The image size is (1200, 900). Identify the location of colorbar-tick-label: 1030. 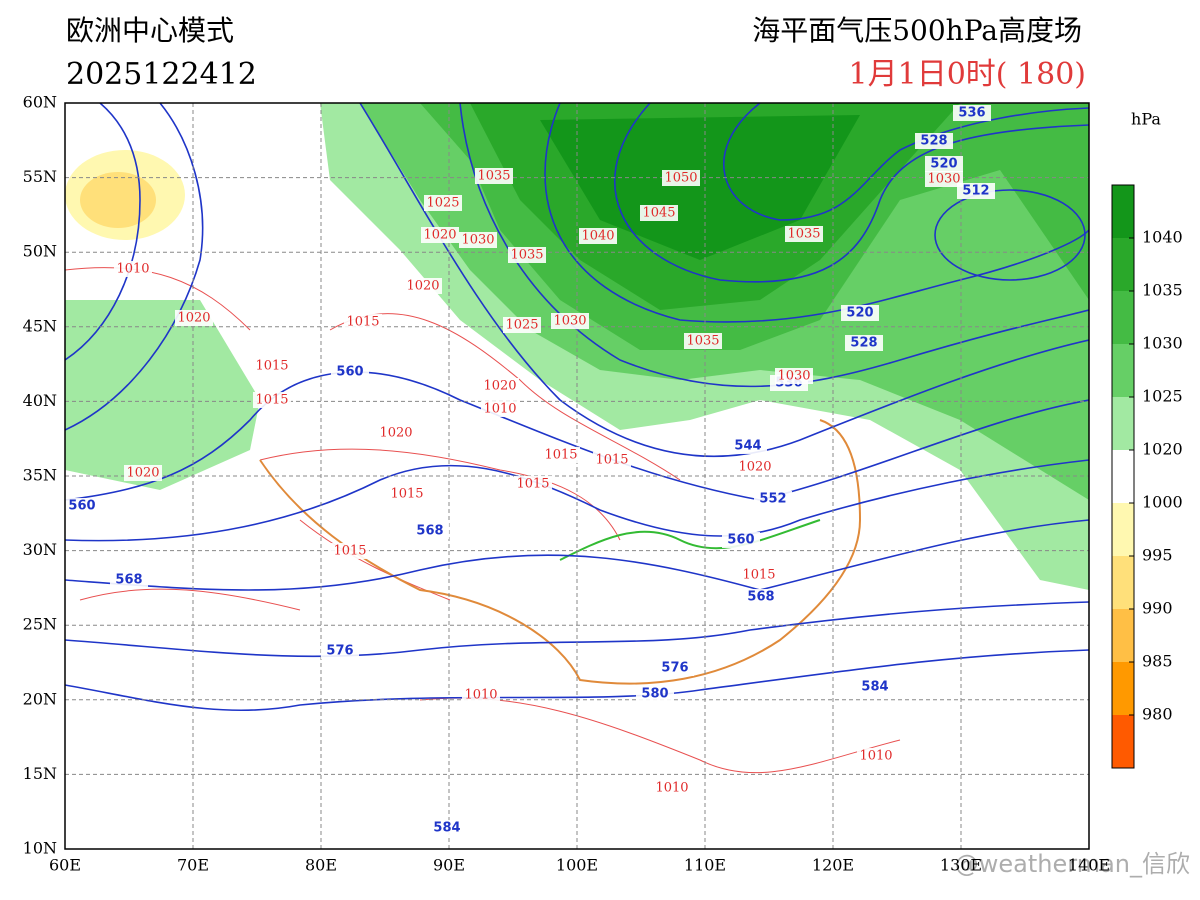
(1162, 343).